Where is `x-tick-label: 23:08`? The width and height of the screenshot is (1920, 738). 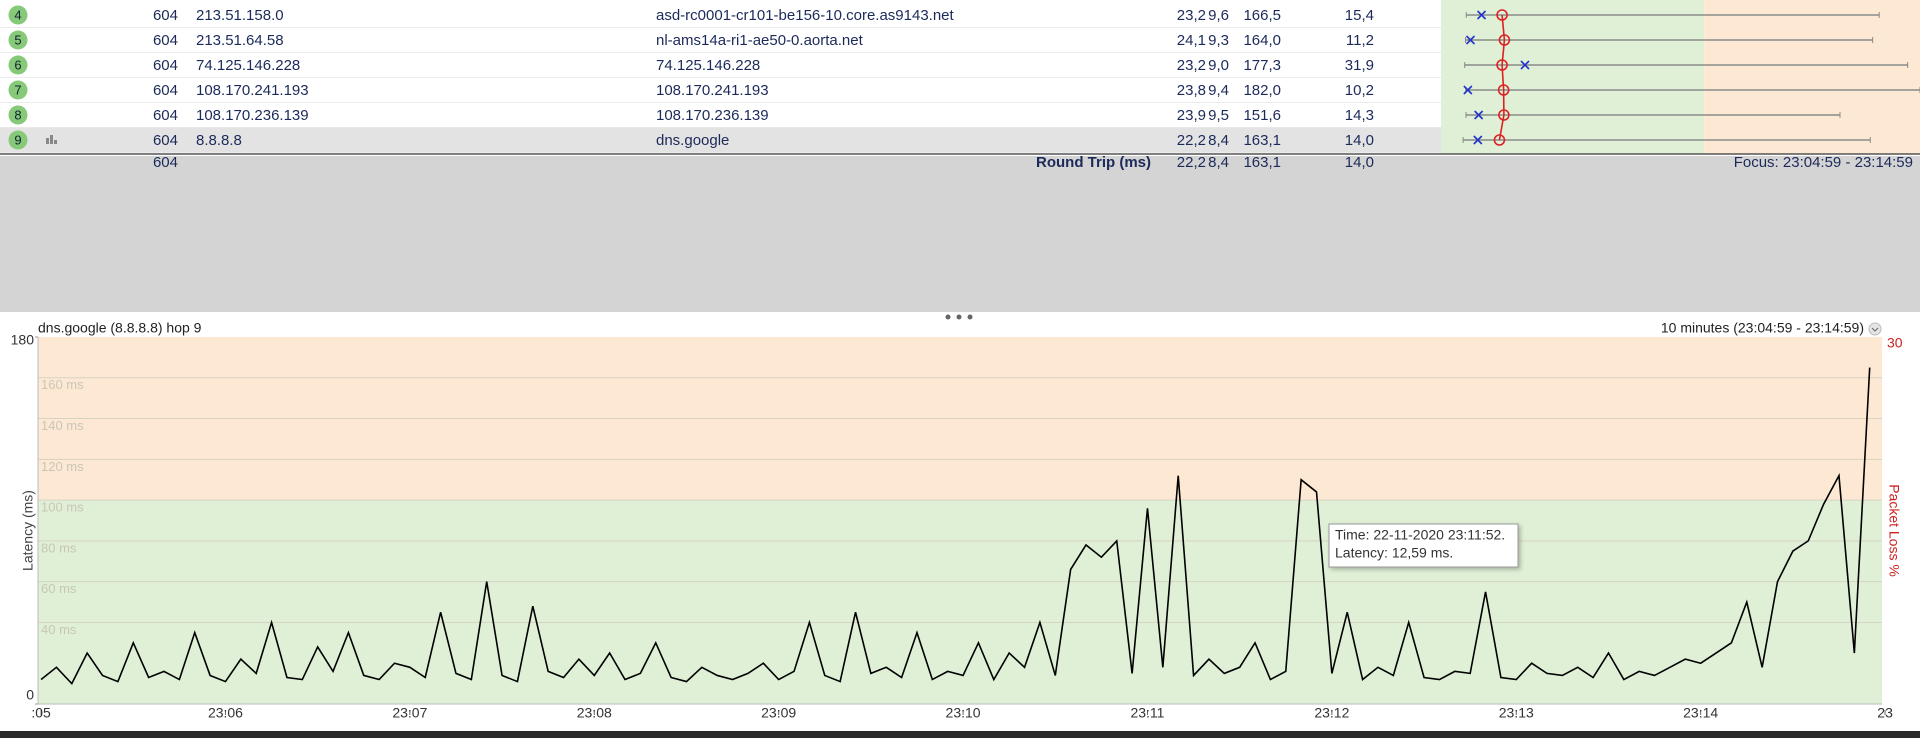
x-tick-label: 23:08 is located at coordinates (594, 713).